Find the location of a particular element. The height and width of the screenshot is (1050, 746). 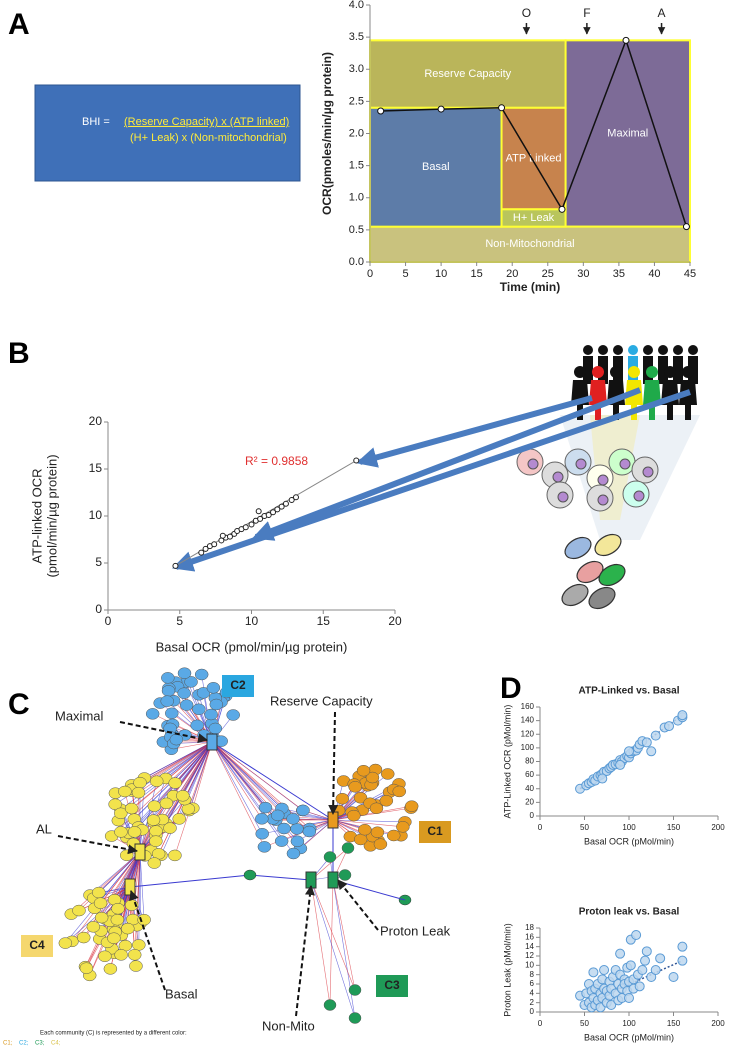

injection-label: O is located at coordinates (526, 13).